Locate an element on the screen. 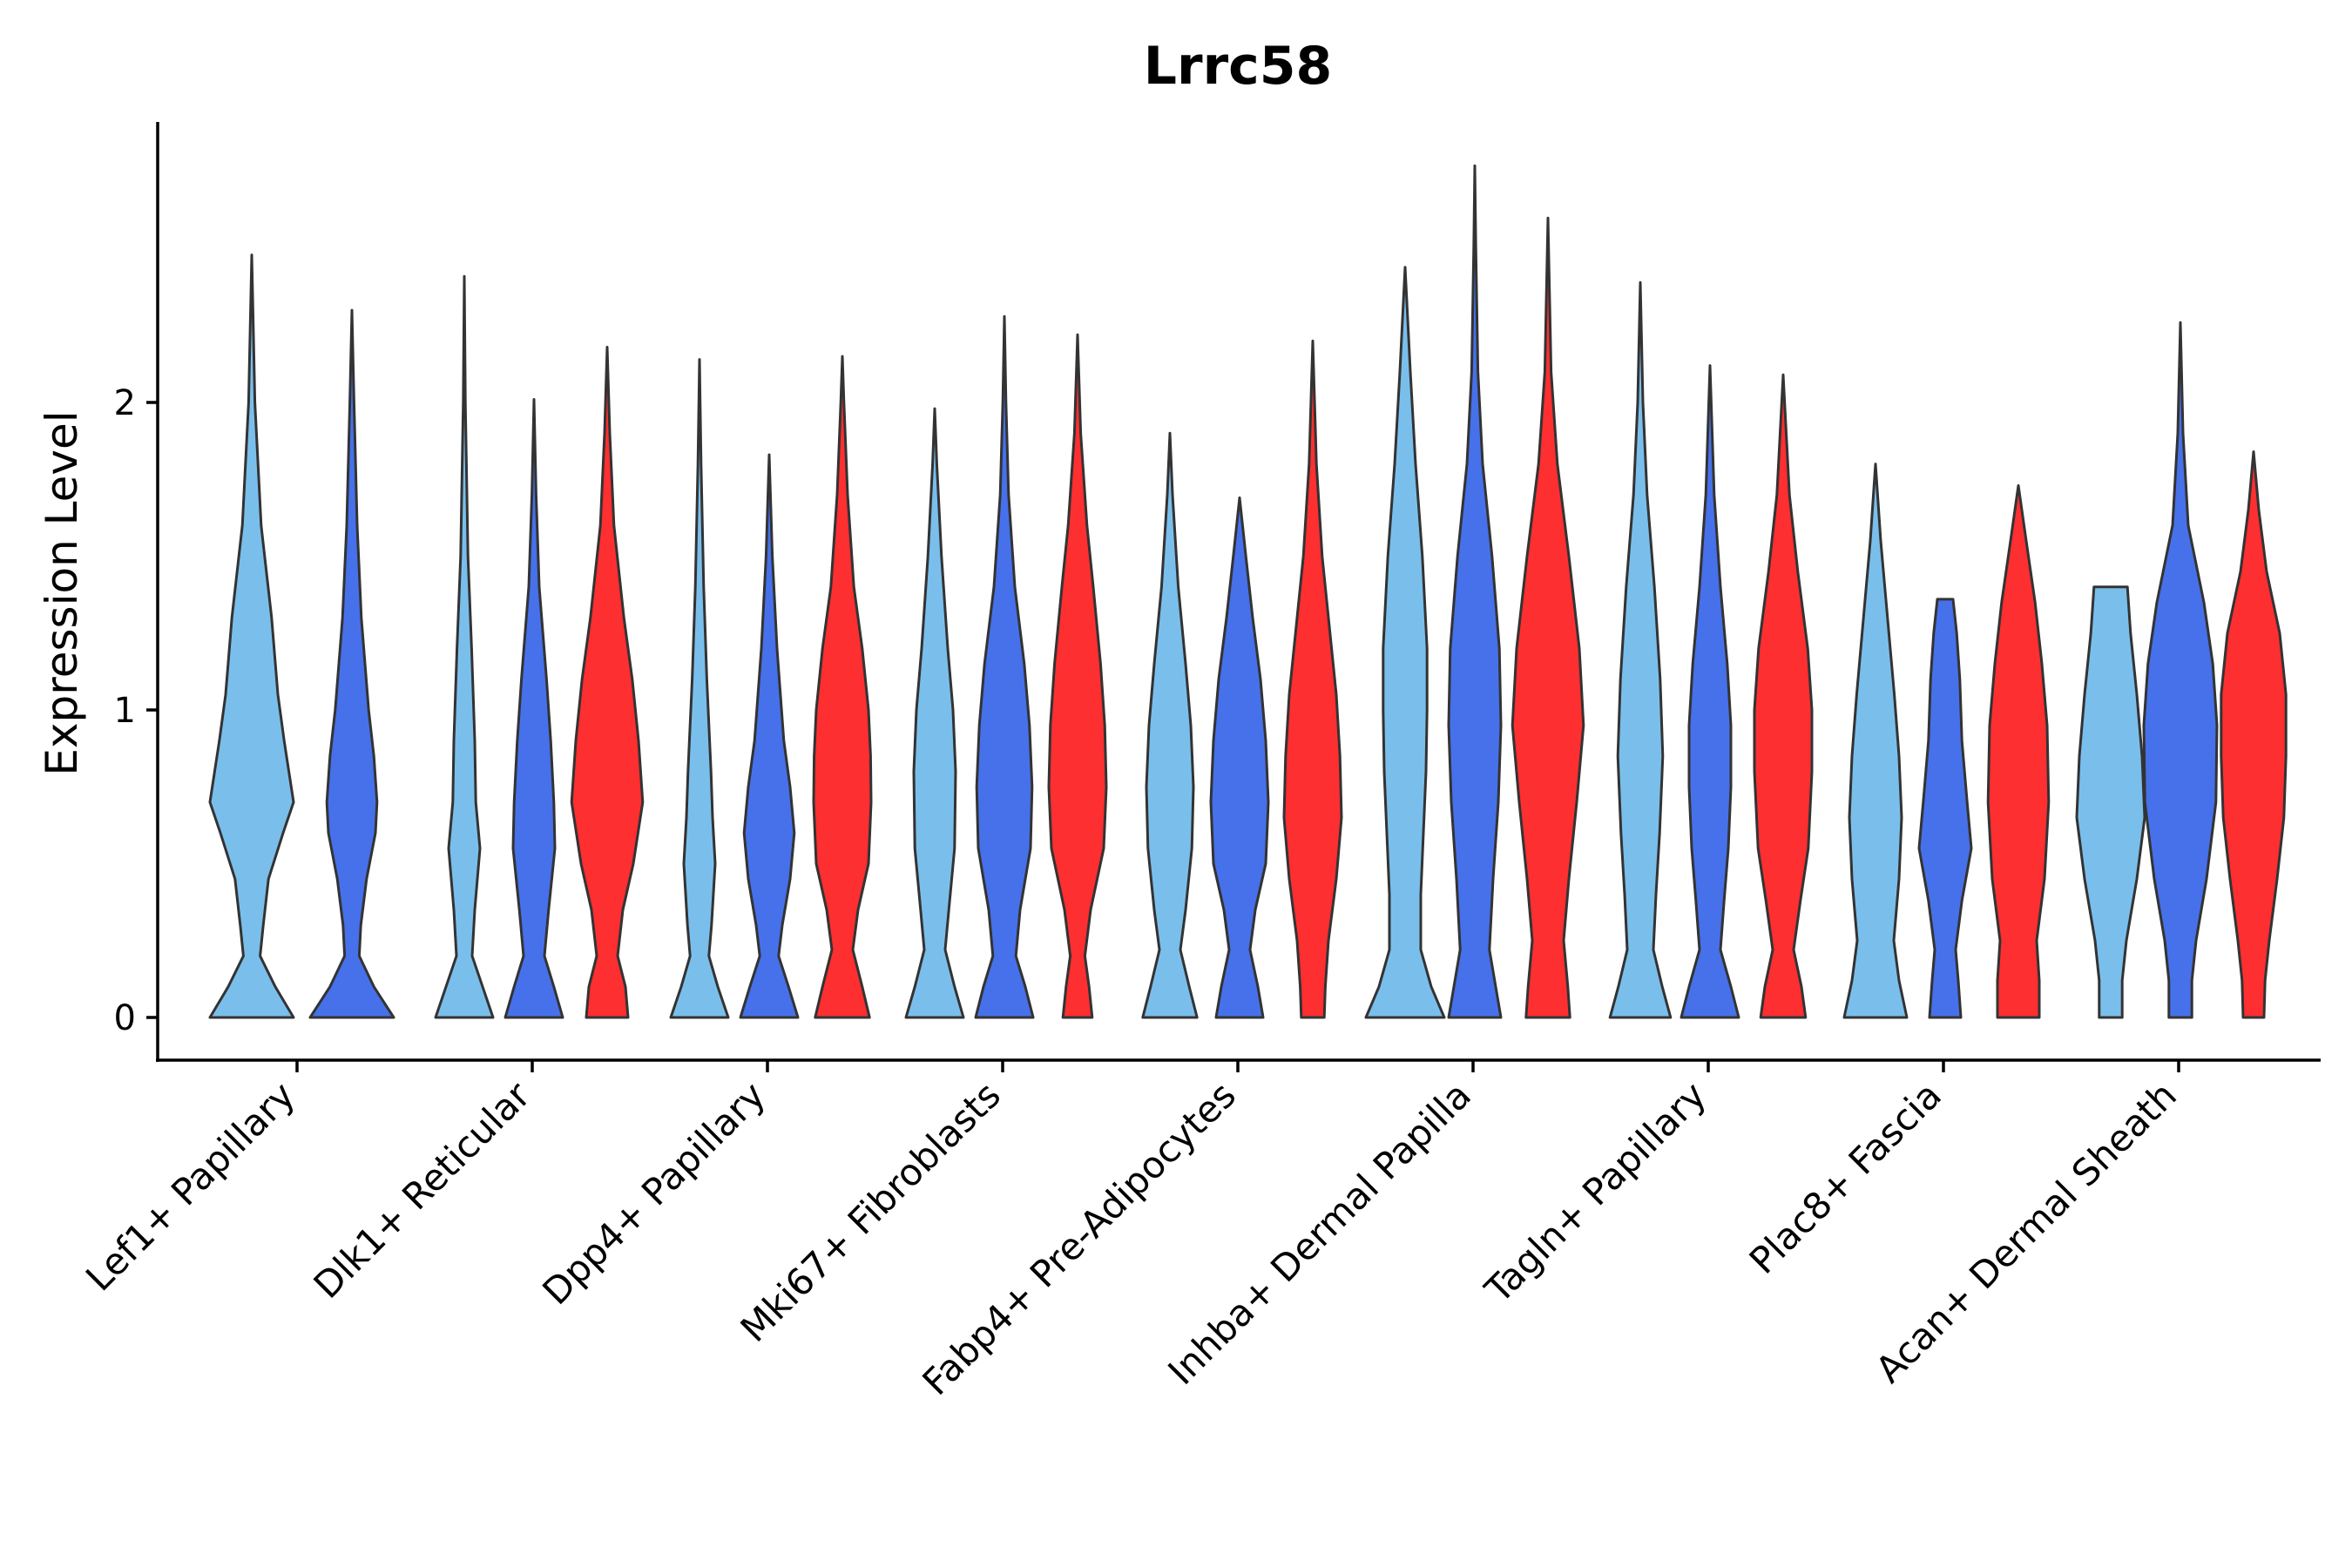  x-tick-label-1: Lef1+ Papillary is located at coordinates (190, 1186).